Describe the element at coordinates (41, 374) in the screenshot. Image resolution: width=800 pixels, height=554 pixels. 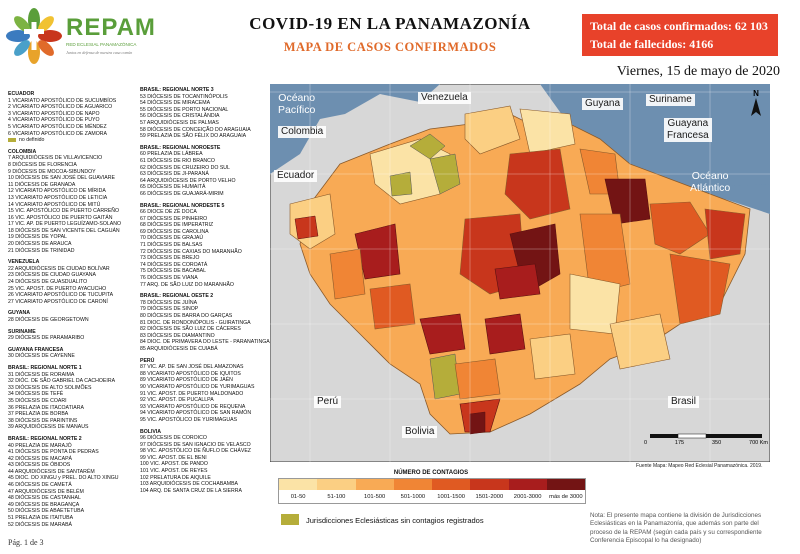
I see `list-item: 31 DIÓCESIS DE RORAIMA` at that location.